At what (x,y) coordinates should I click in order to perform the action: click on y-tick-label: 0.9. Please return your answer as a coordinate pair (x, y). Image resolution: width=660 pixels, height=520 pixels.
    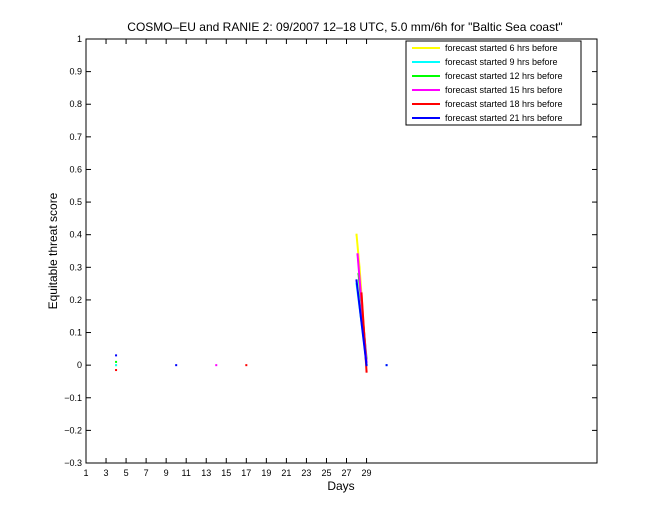
    Looking at the image, I should click on (75, 72).